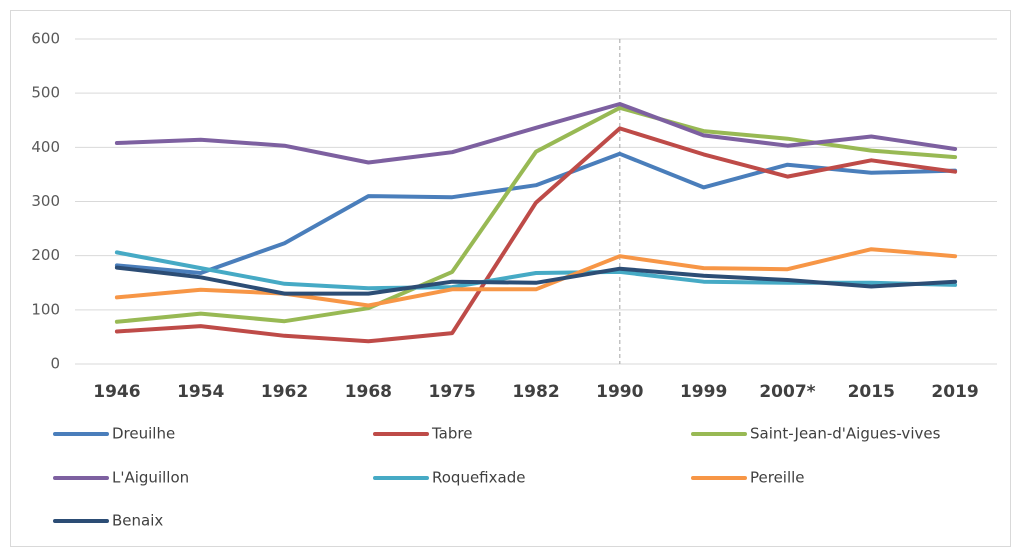  Describe the element at coordinates (954, 392) in the screenshot. I see `x-tick-label: 2019` at that location.